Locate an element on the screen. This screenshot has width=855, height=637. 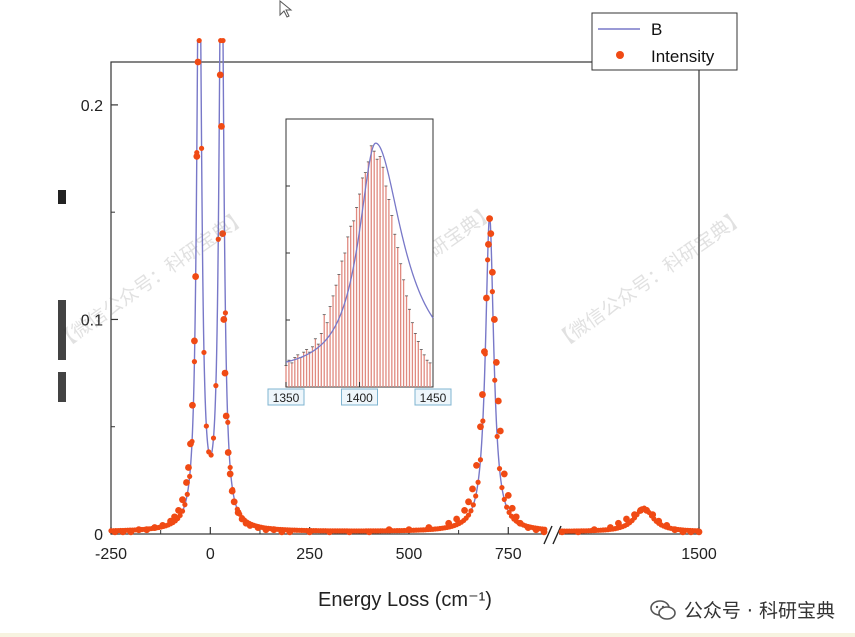
axis-break is located at coordinates (552, 535).